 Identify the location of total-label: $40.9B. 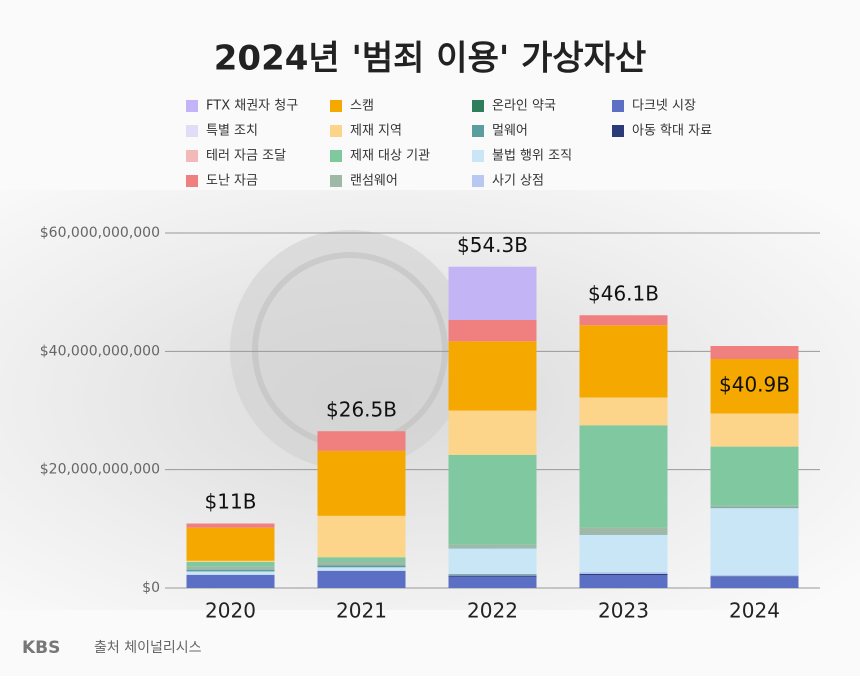
(754, 385).